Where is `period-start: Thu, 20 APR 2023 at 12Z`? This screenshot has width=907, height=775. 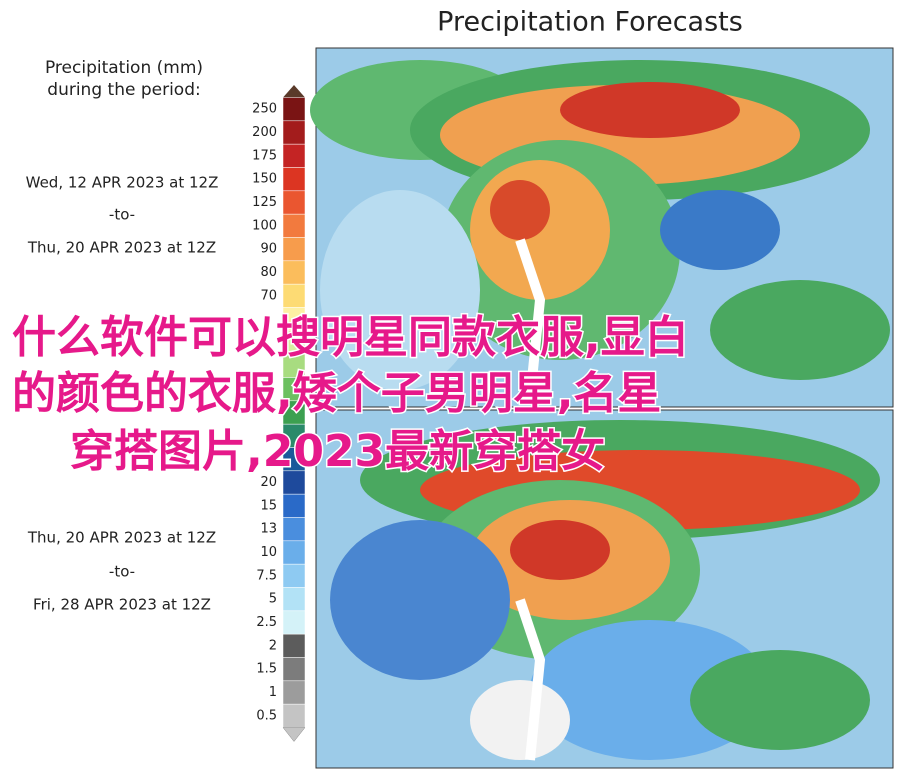
period-start: Thu, 20 APR 2023 at 12Z is located at coordinates (121, 538).